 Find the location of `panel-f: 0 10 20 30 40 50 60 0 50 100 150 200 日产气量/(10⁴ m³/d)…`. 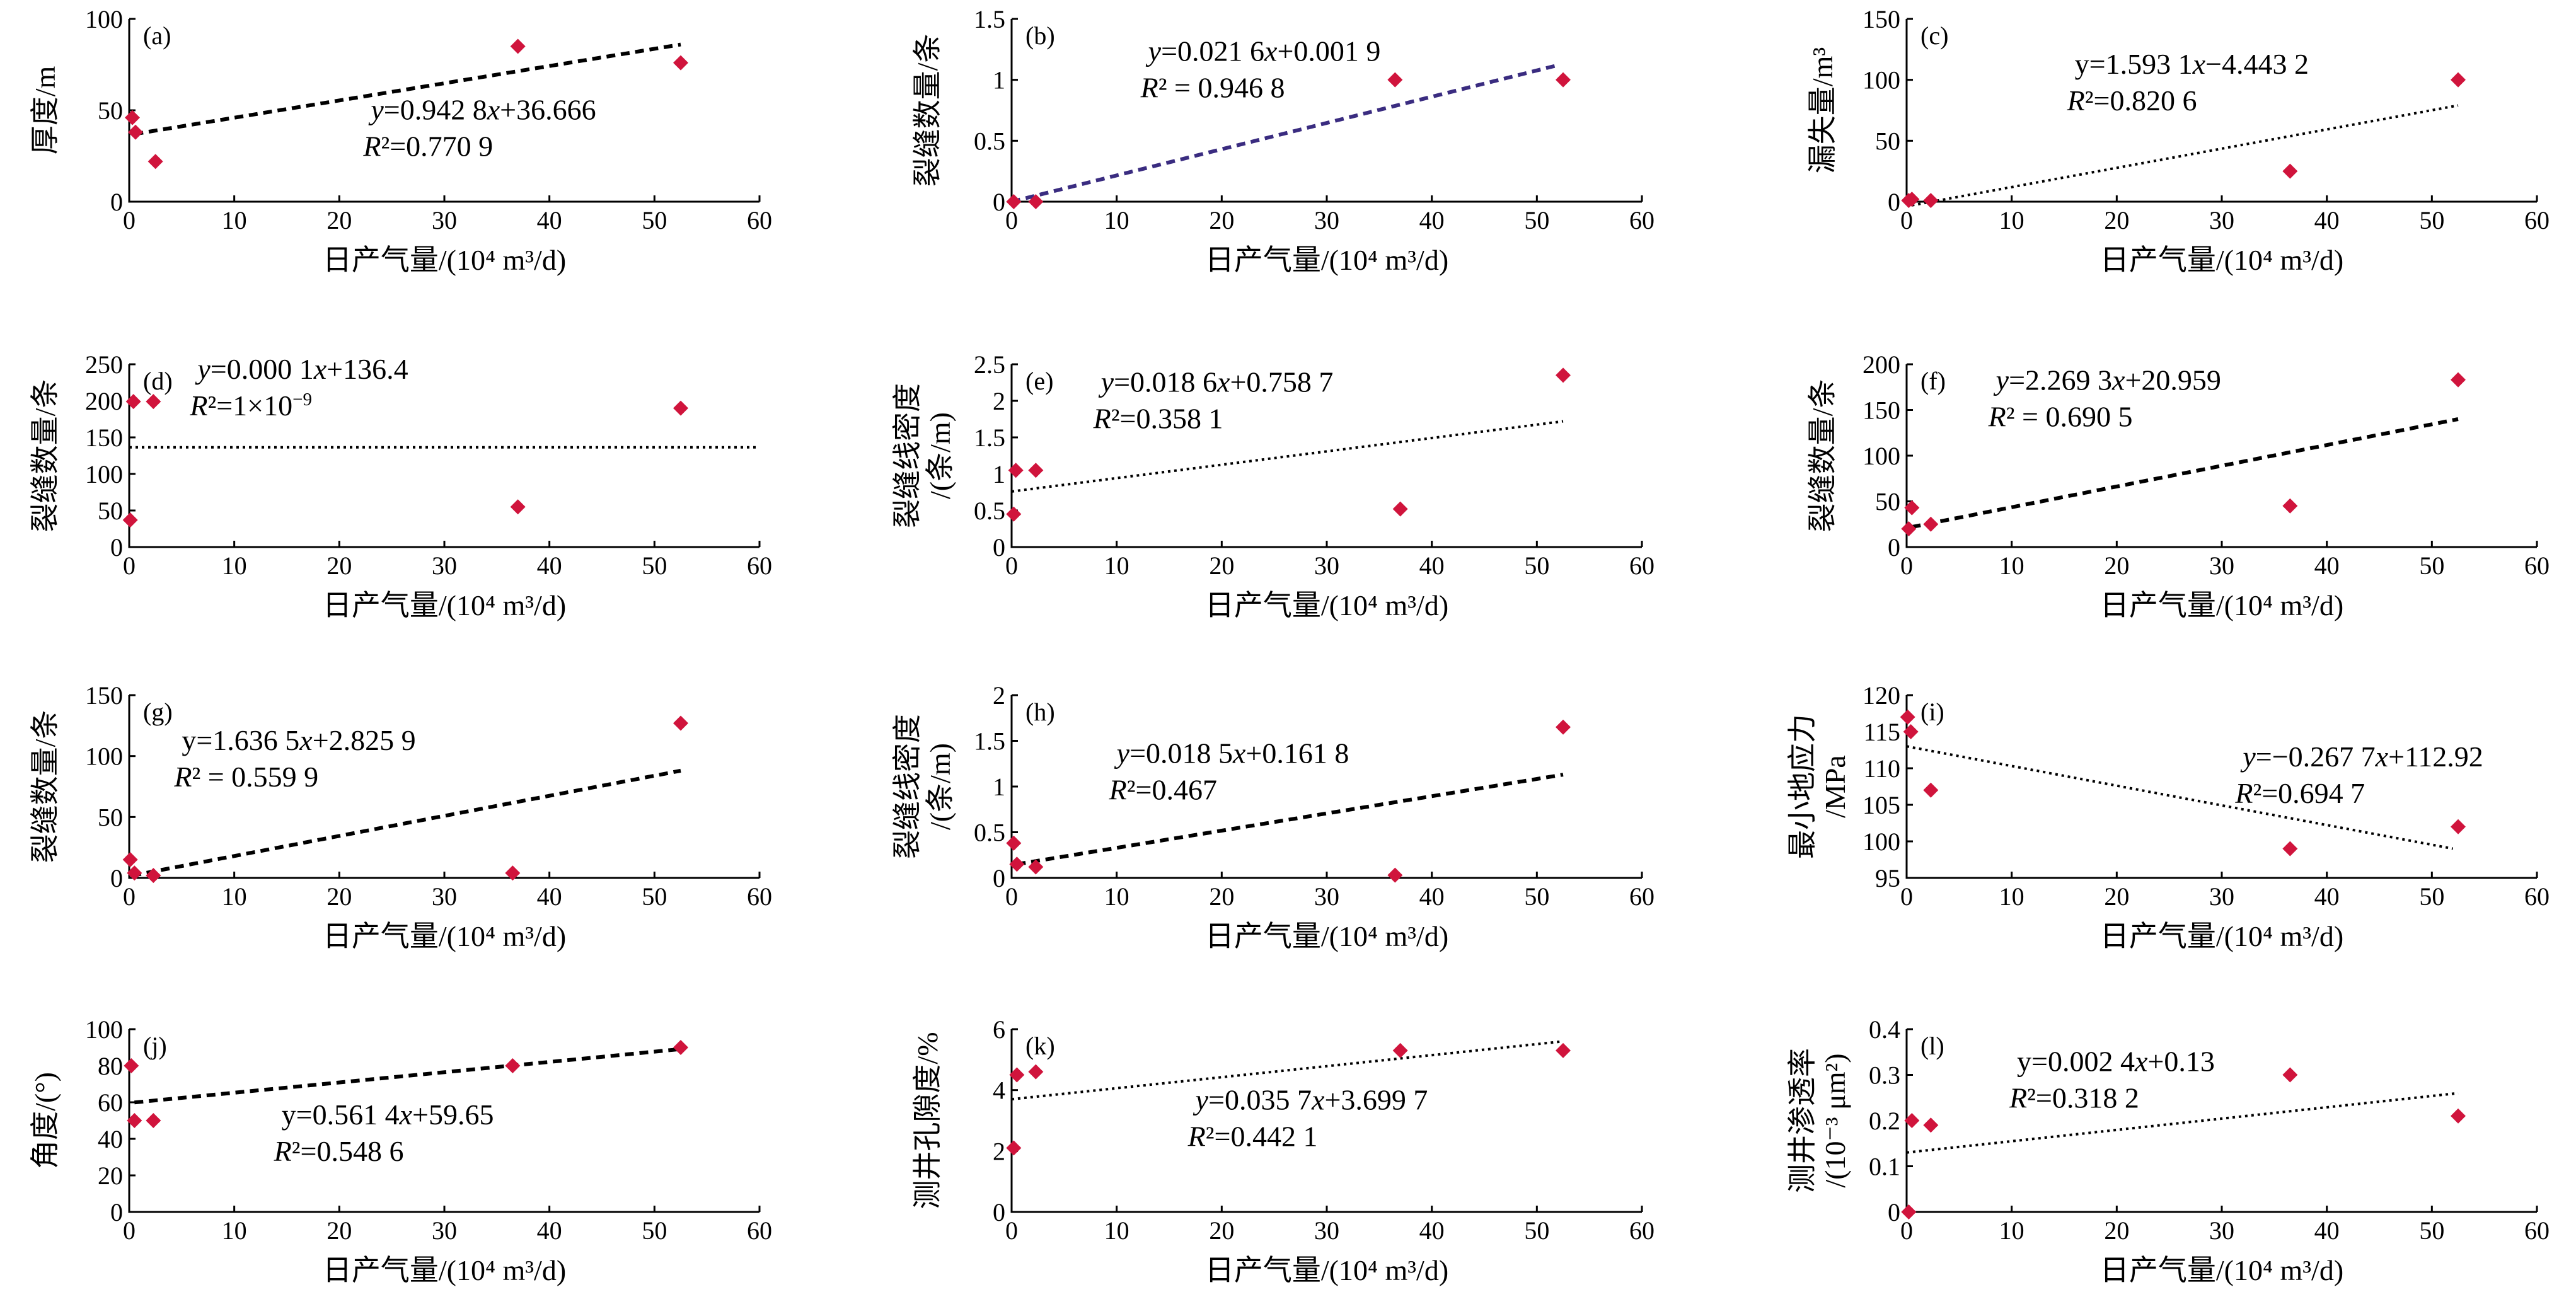

panel-f: 0 10 20 30 40 50 60 0 50 100 150 200 日产气量/(10⁴ m³/d)… is located at coordinates (2178, 485).